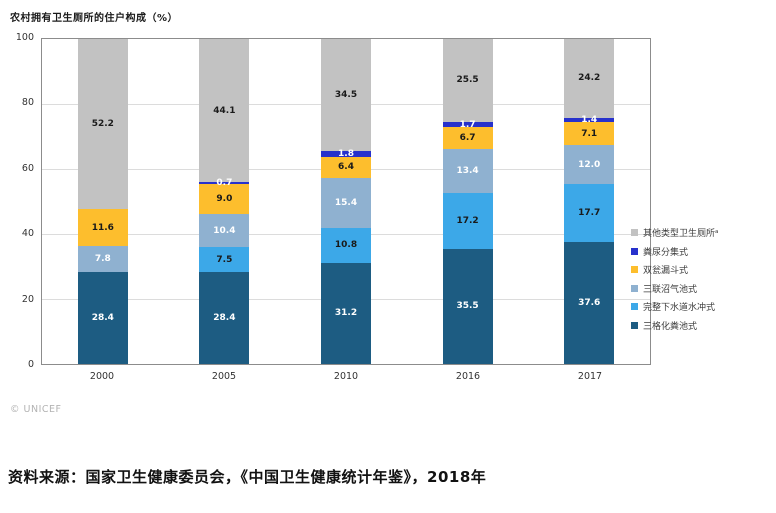  What do you see at coordinates (27, 103) in the screenshot?
I see `y-tick-label: 80` at bounding box center [27, 103].